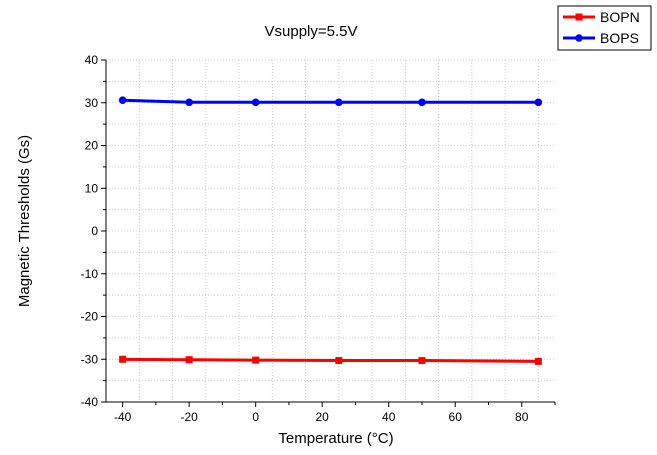 This screenshot has width=657, height=455. I want to click on legend-marker-bopn, so click(579, 17).